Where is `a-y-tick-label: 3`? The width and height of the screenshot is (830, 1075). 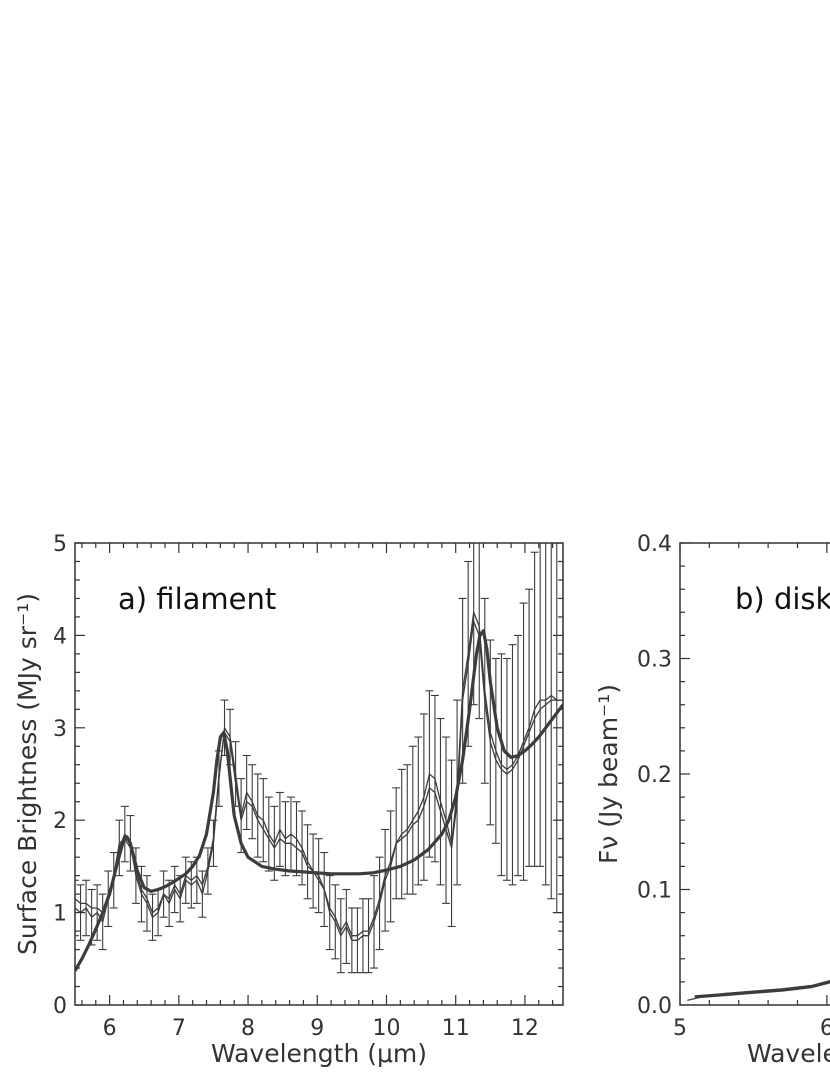
a-y-tick-label: 3 is located at coordinates (60, 729).